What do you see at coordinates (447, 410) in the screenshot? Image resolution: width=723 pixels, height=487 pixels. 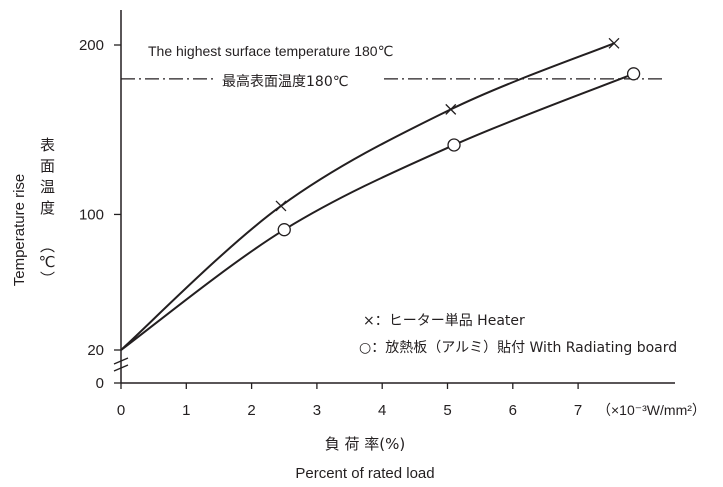 I see `x-tick-label: 5` at bounding box center [447, 410].